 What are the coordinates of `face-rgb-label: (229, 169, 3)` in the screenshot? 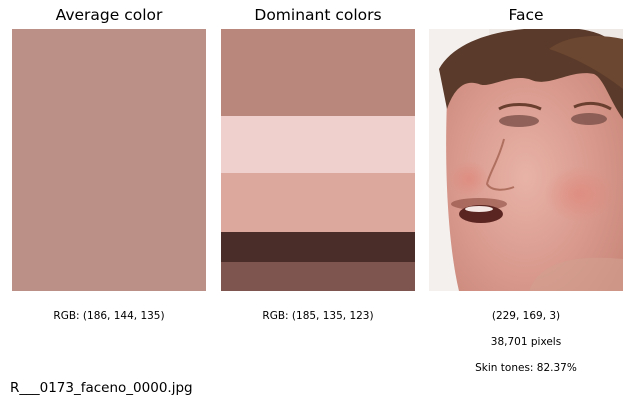 It's located at (526, 316).